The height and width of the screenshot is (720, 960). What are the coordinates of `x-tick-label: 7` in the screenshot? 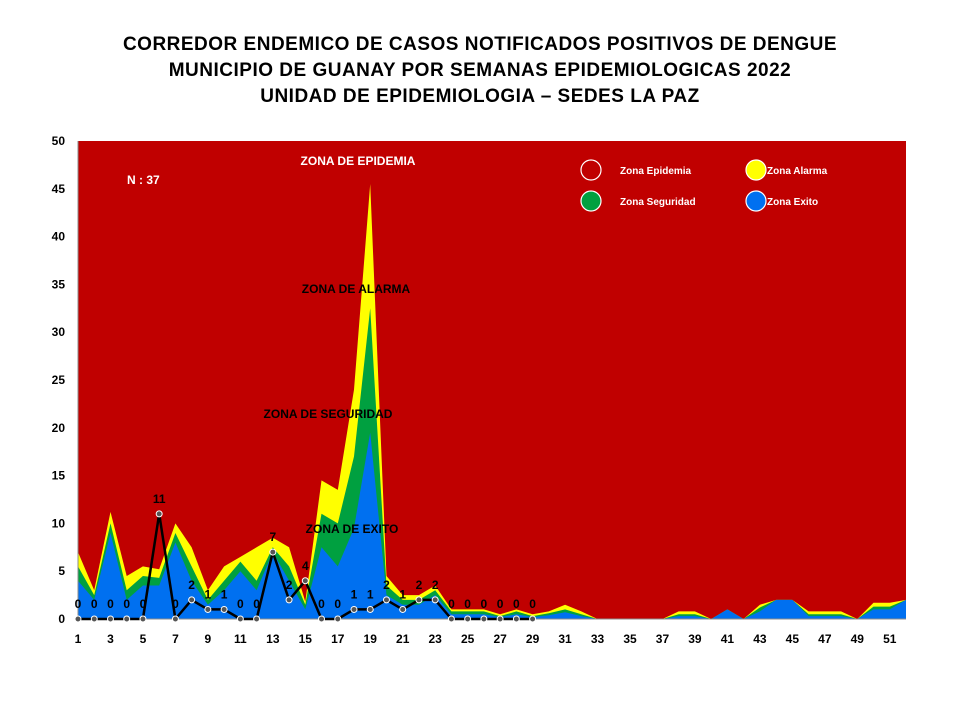 It's located at (175, 639).